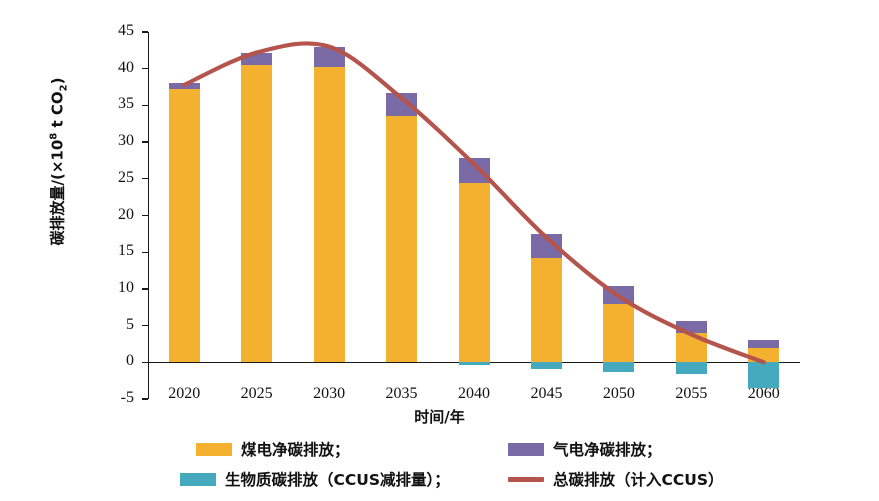 The width and height of the screenshot is (879, 501). Describe the element at coordinates (126, 67) in the screenshot. I see `y-axis-tick-label: 40` at that location.